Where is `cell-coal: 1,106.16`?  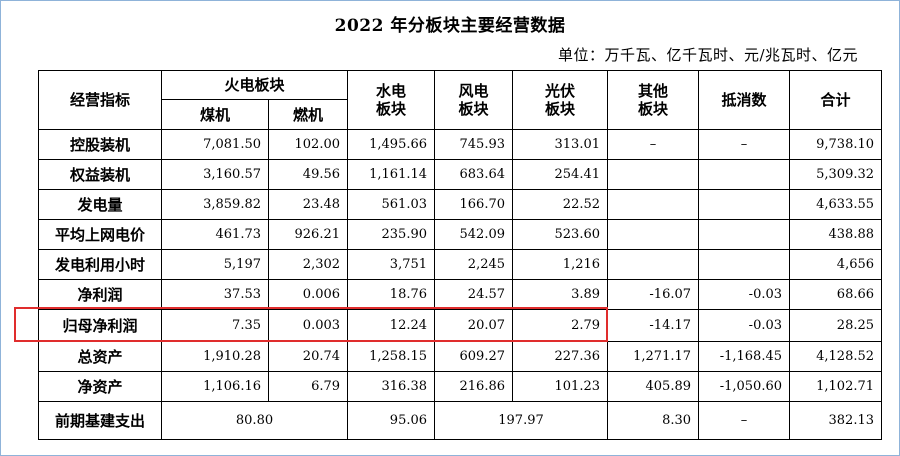
cell-coal: 1,106.16 is located at coordinates (215, 386).